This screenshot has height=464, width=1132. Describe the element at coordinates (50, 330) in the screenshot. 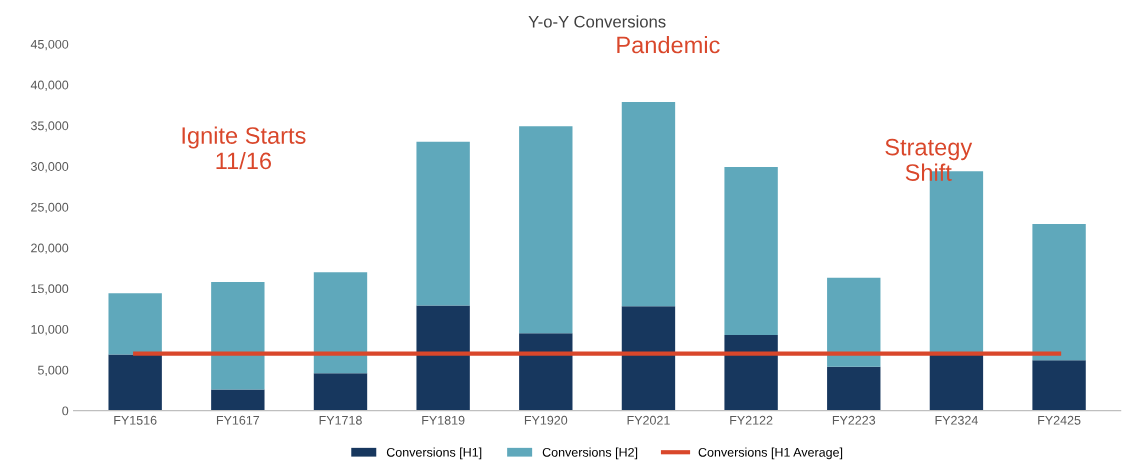

I see `y-tick-label: 10,000` at that location.